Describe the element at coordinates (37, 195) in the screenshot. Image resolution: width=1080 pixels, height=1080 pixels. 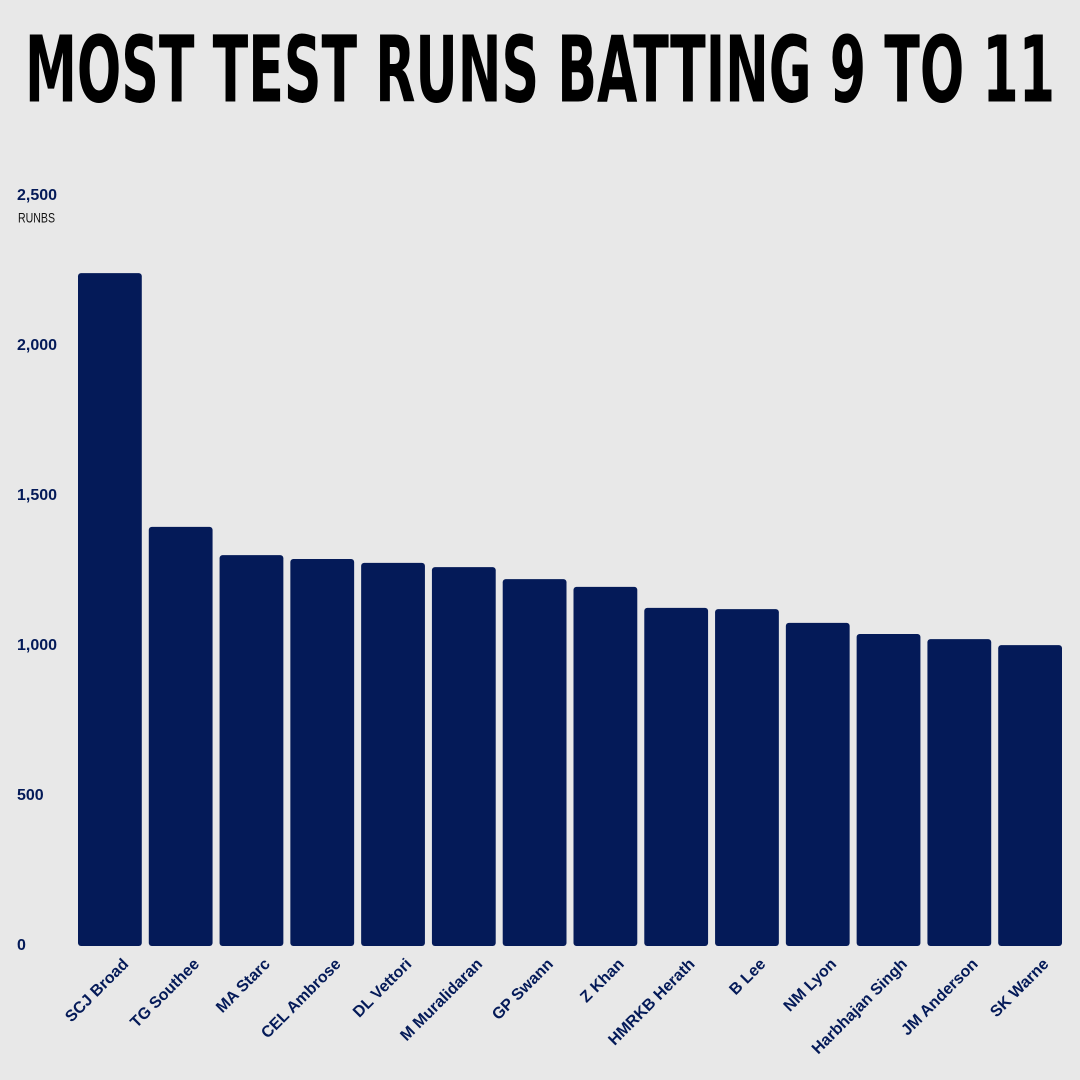
I see `y-tick-label: 2,500` at that location.